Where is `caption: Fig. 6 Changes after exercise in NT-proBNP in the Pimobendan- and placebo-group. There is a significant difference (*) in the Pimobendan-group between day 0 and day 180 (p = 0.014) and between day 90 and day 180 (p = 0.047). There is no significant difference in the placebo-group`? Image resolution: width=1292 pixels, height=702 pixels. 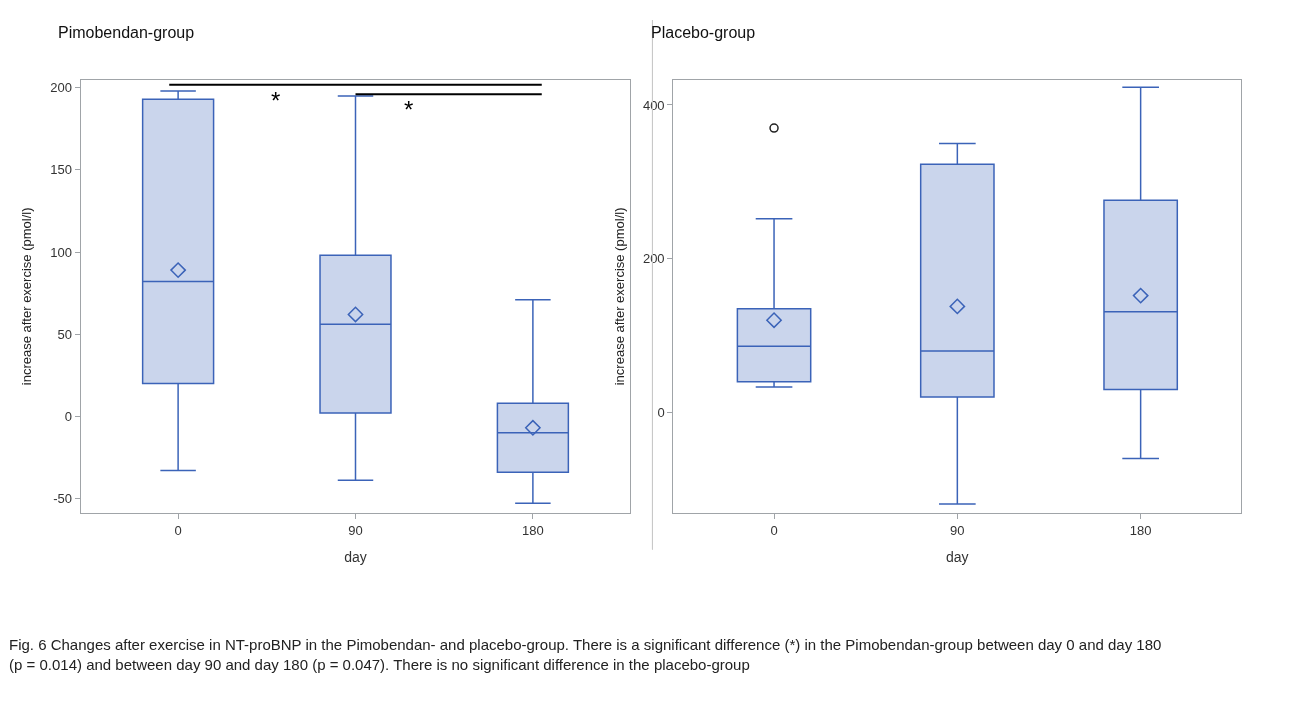
caption: Fig. 6 Changes after exercise in NT-proBNP in the Pimobendan- and placebo-group. There is a significant difference (*) in the Pimobendan-group between day 0 and day 180 (p = 0.014) and between day 90 and day 180 (p = 0.047). There is no significant difference in the placebo-group is located at coordinates (585, 654).